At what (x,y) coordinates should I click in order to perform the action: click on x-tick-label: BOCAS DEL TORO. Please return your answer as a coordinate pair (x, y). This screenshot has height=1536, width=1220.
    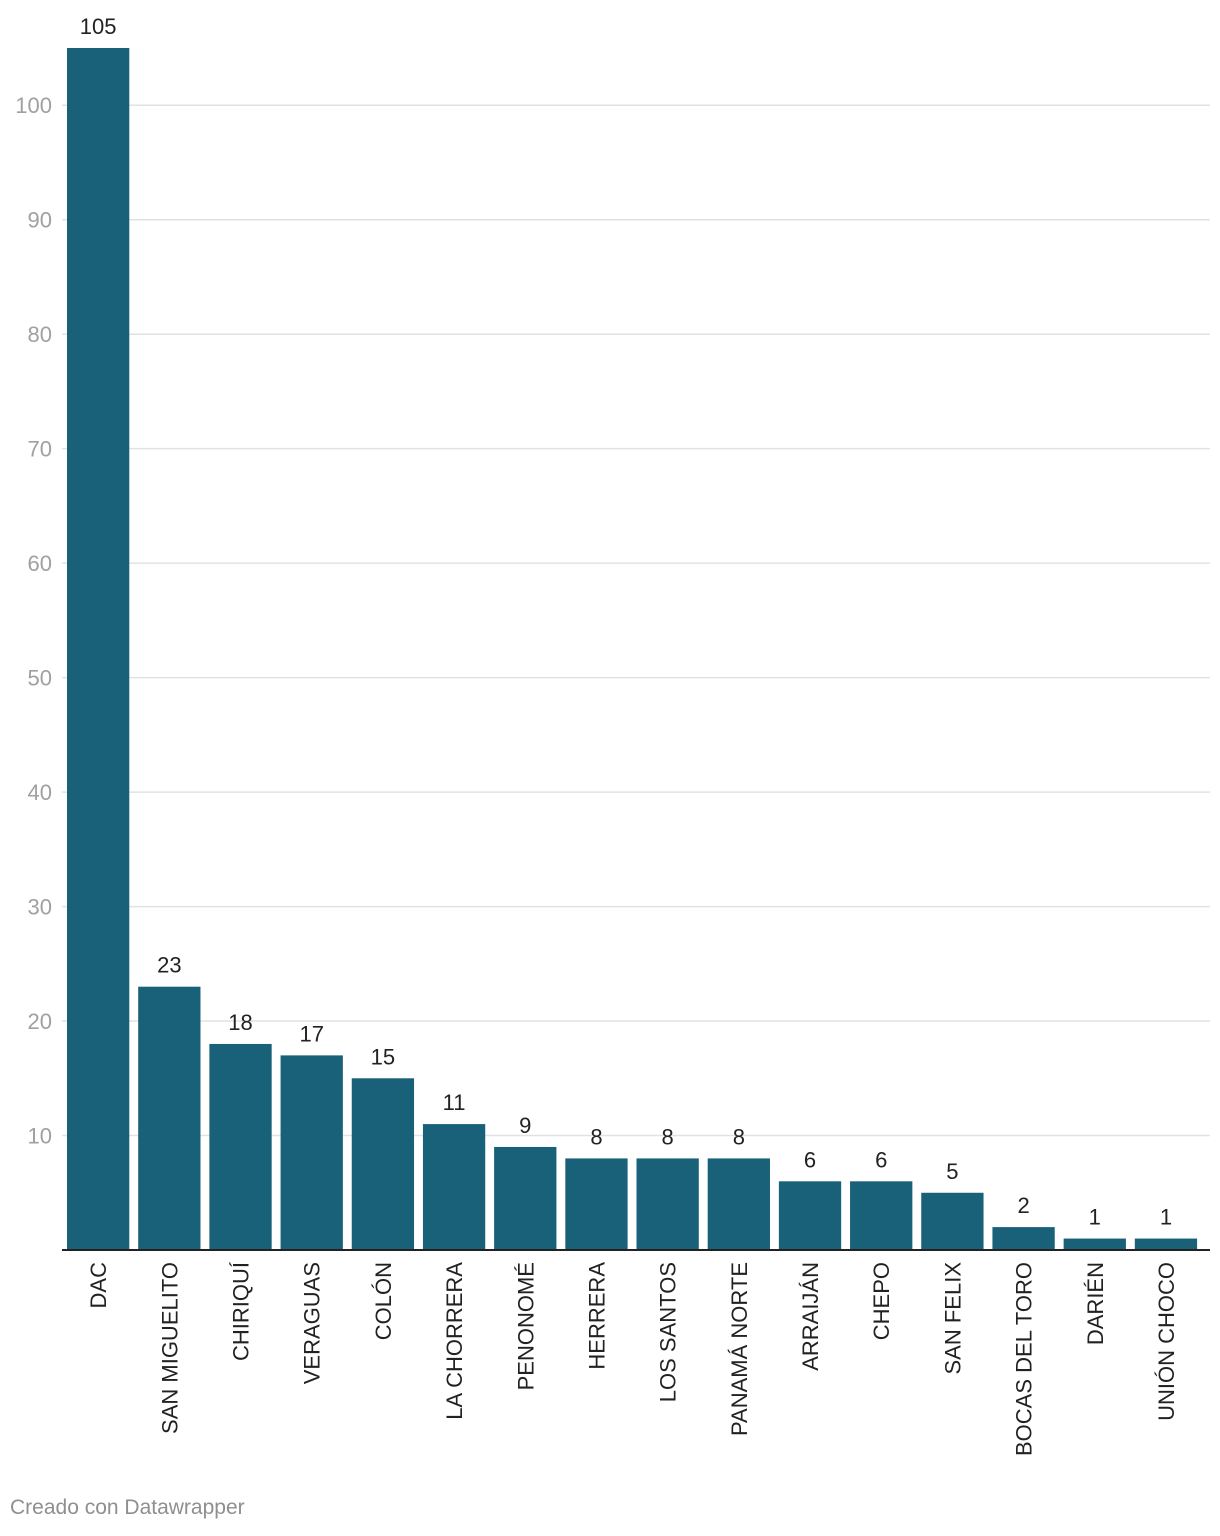
    Looking at the image, I should click on (1024, 1359).